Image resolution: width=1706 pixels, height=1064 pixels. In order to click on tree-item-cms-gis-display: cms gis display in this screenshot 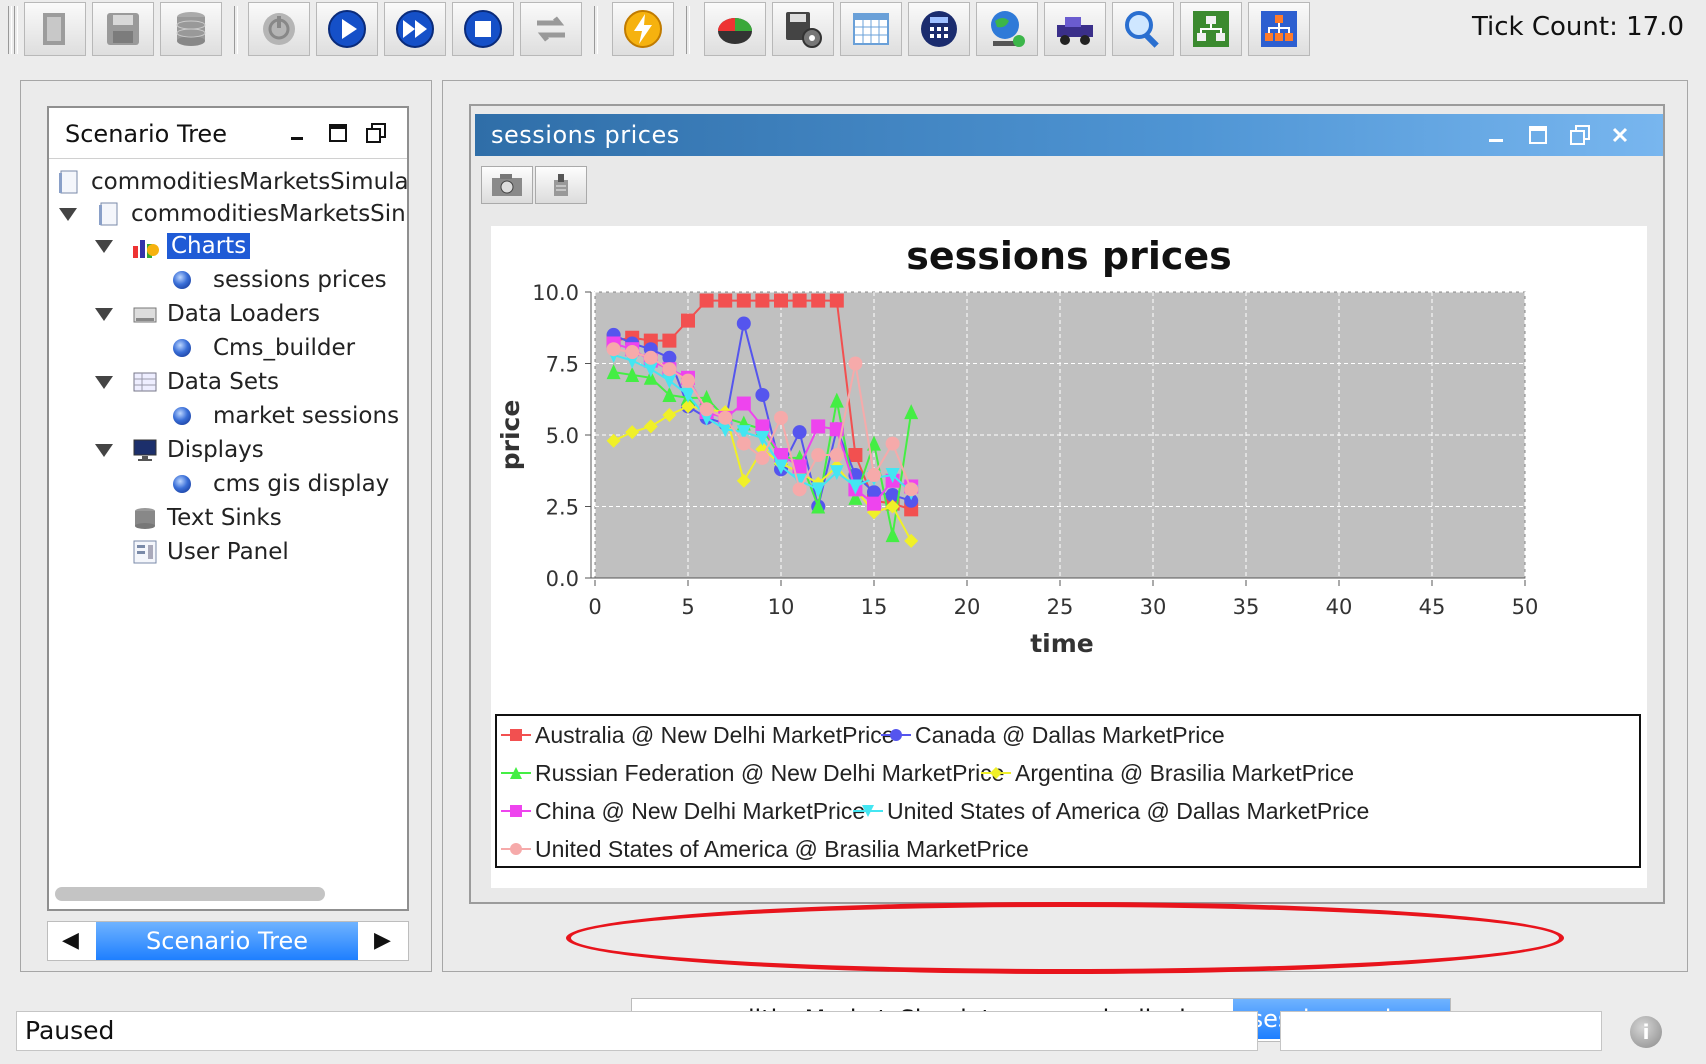, I will do `click(281, 484)`.